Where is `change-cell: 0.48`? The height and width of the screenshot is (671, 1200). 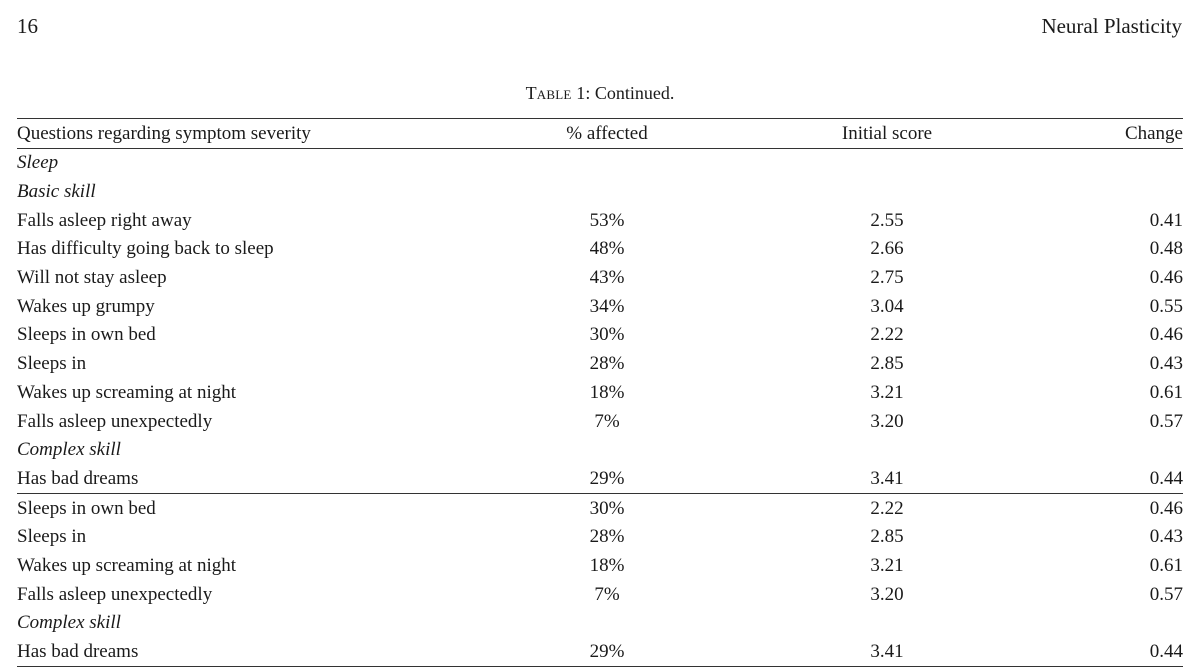 change-cell: 0.48 is located at coordinates (1166, 249).